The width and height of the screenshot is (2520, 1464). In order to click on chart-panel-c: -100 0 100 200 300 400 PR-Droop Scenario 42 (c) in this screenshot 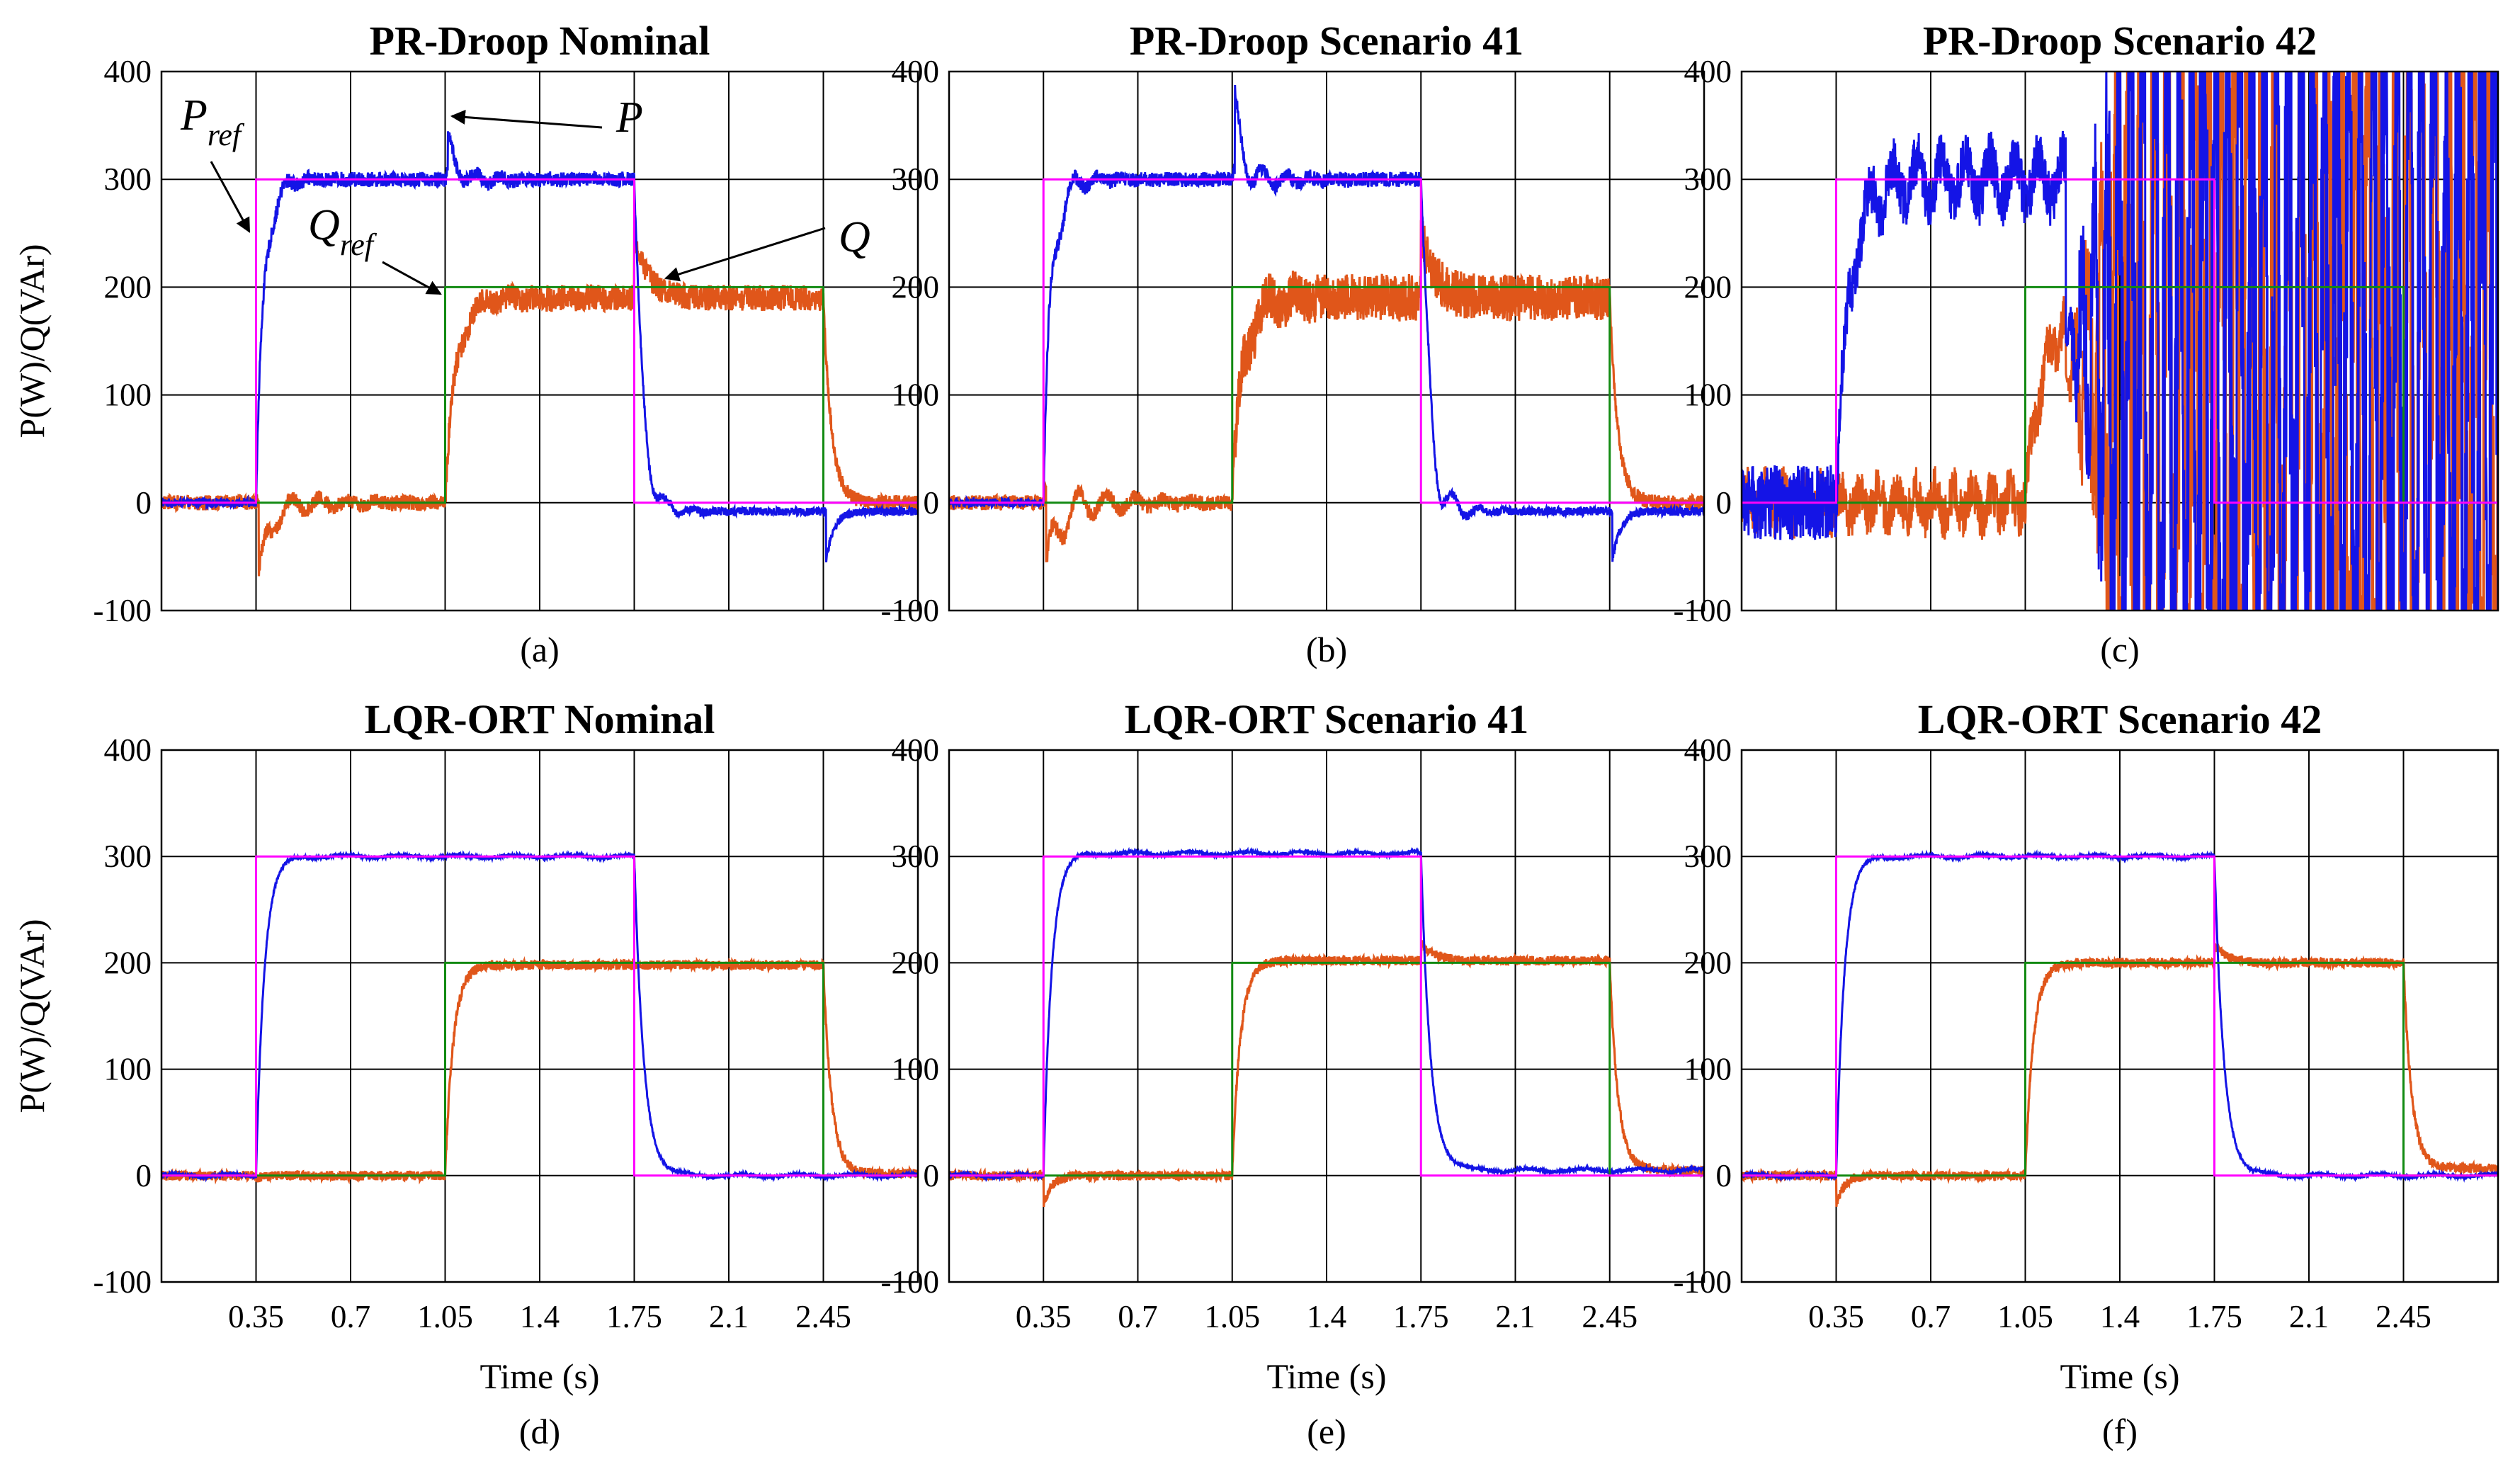, I will do `click(2086, 343)`.